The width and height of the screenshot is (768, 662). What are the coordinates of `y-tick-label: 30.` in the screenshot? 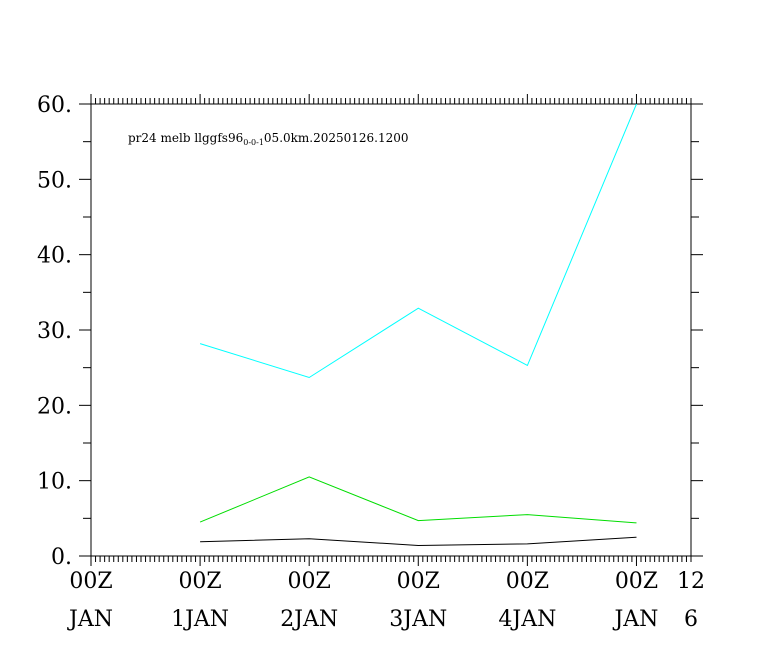 It's located at (54, 331).